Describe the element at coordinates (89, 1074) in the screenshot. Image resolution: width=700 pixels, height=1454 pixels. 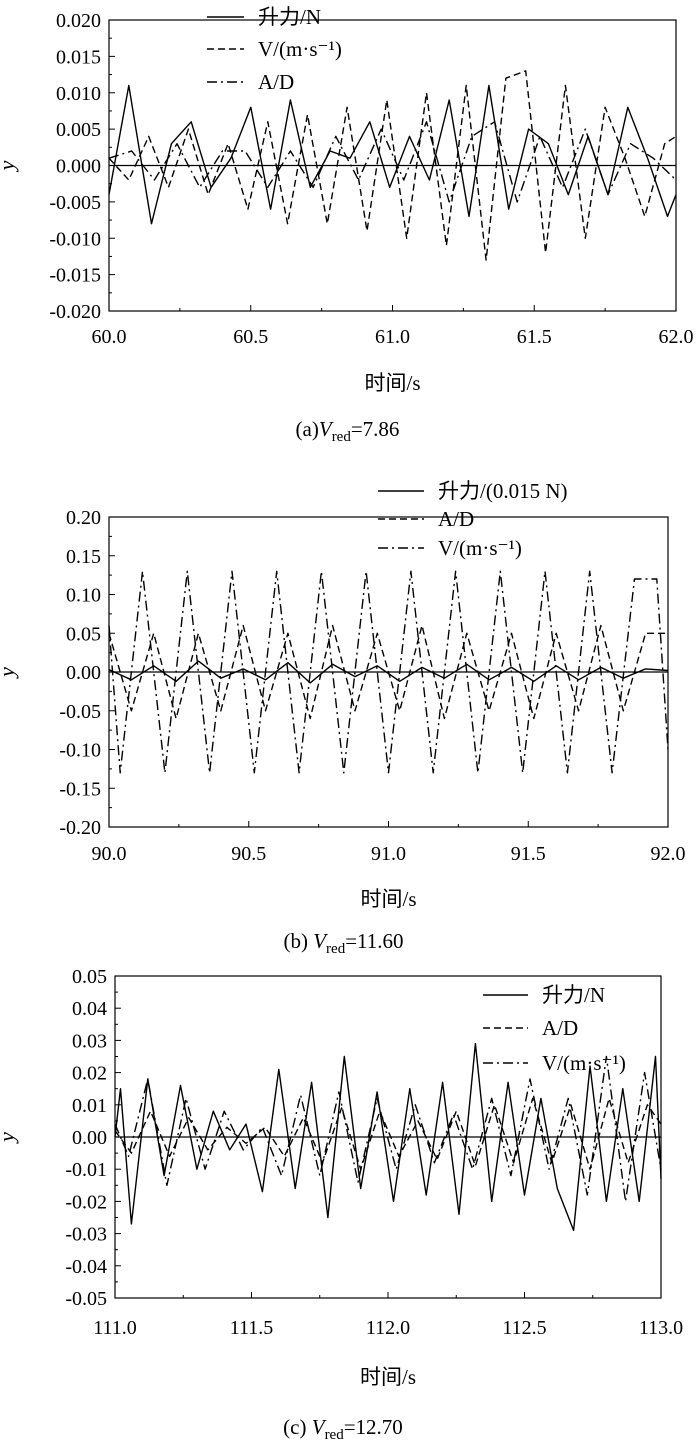
I see `y-tick-label: 0.02` at that location.